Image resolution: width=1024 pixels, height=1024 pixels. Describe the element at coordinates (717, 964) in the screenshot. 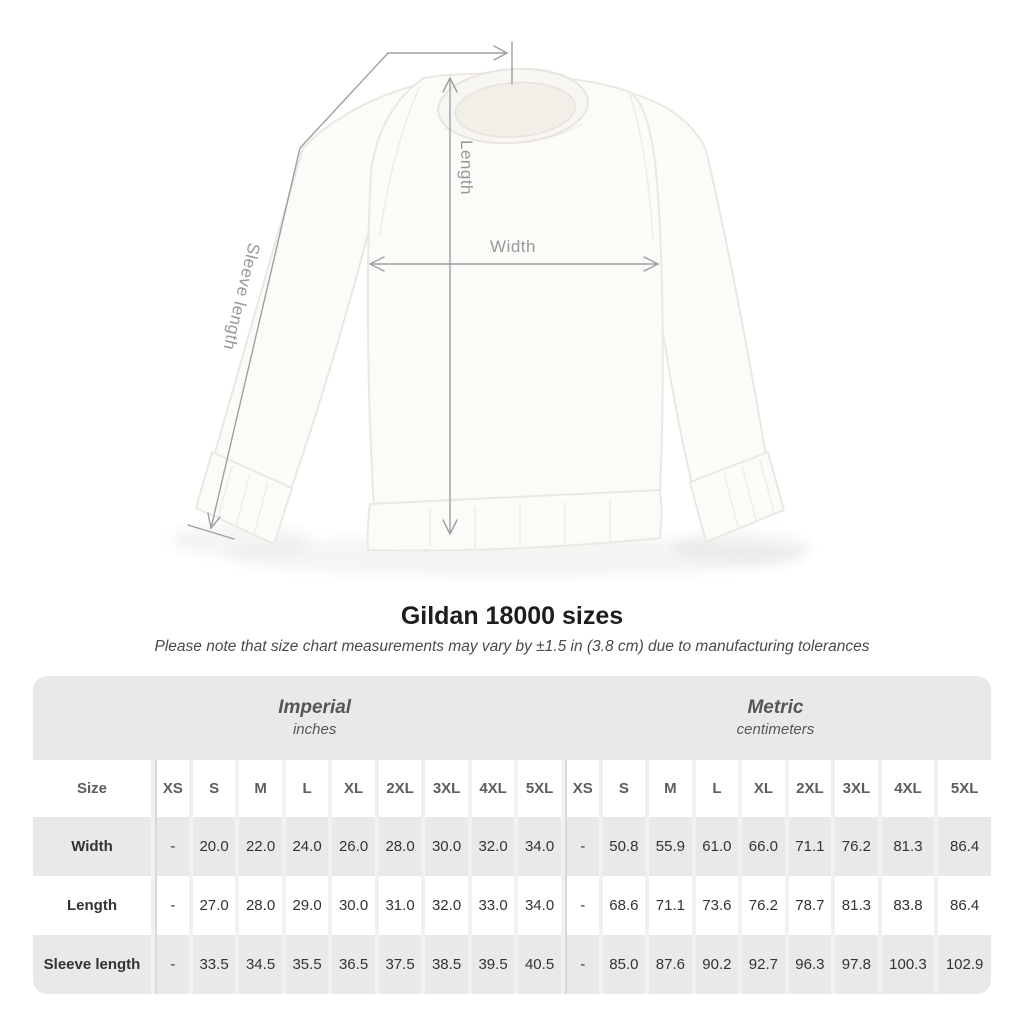

I see `cell: 90.2` at that location.